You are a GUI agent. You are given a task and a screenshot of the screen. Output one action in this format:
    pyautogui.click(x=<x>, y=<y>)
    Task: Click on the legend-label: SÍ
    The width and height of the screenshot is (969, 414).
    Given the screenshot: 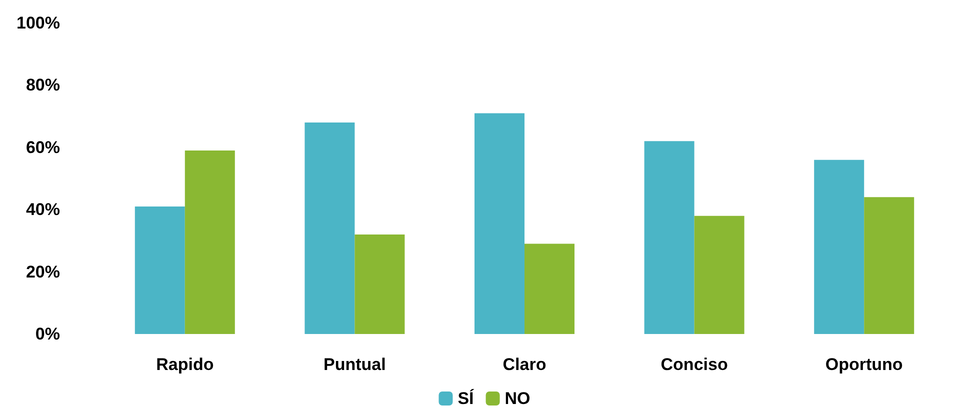 What is the action you would take?
    pyautogui.click(x=467, y=398)
    